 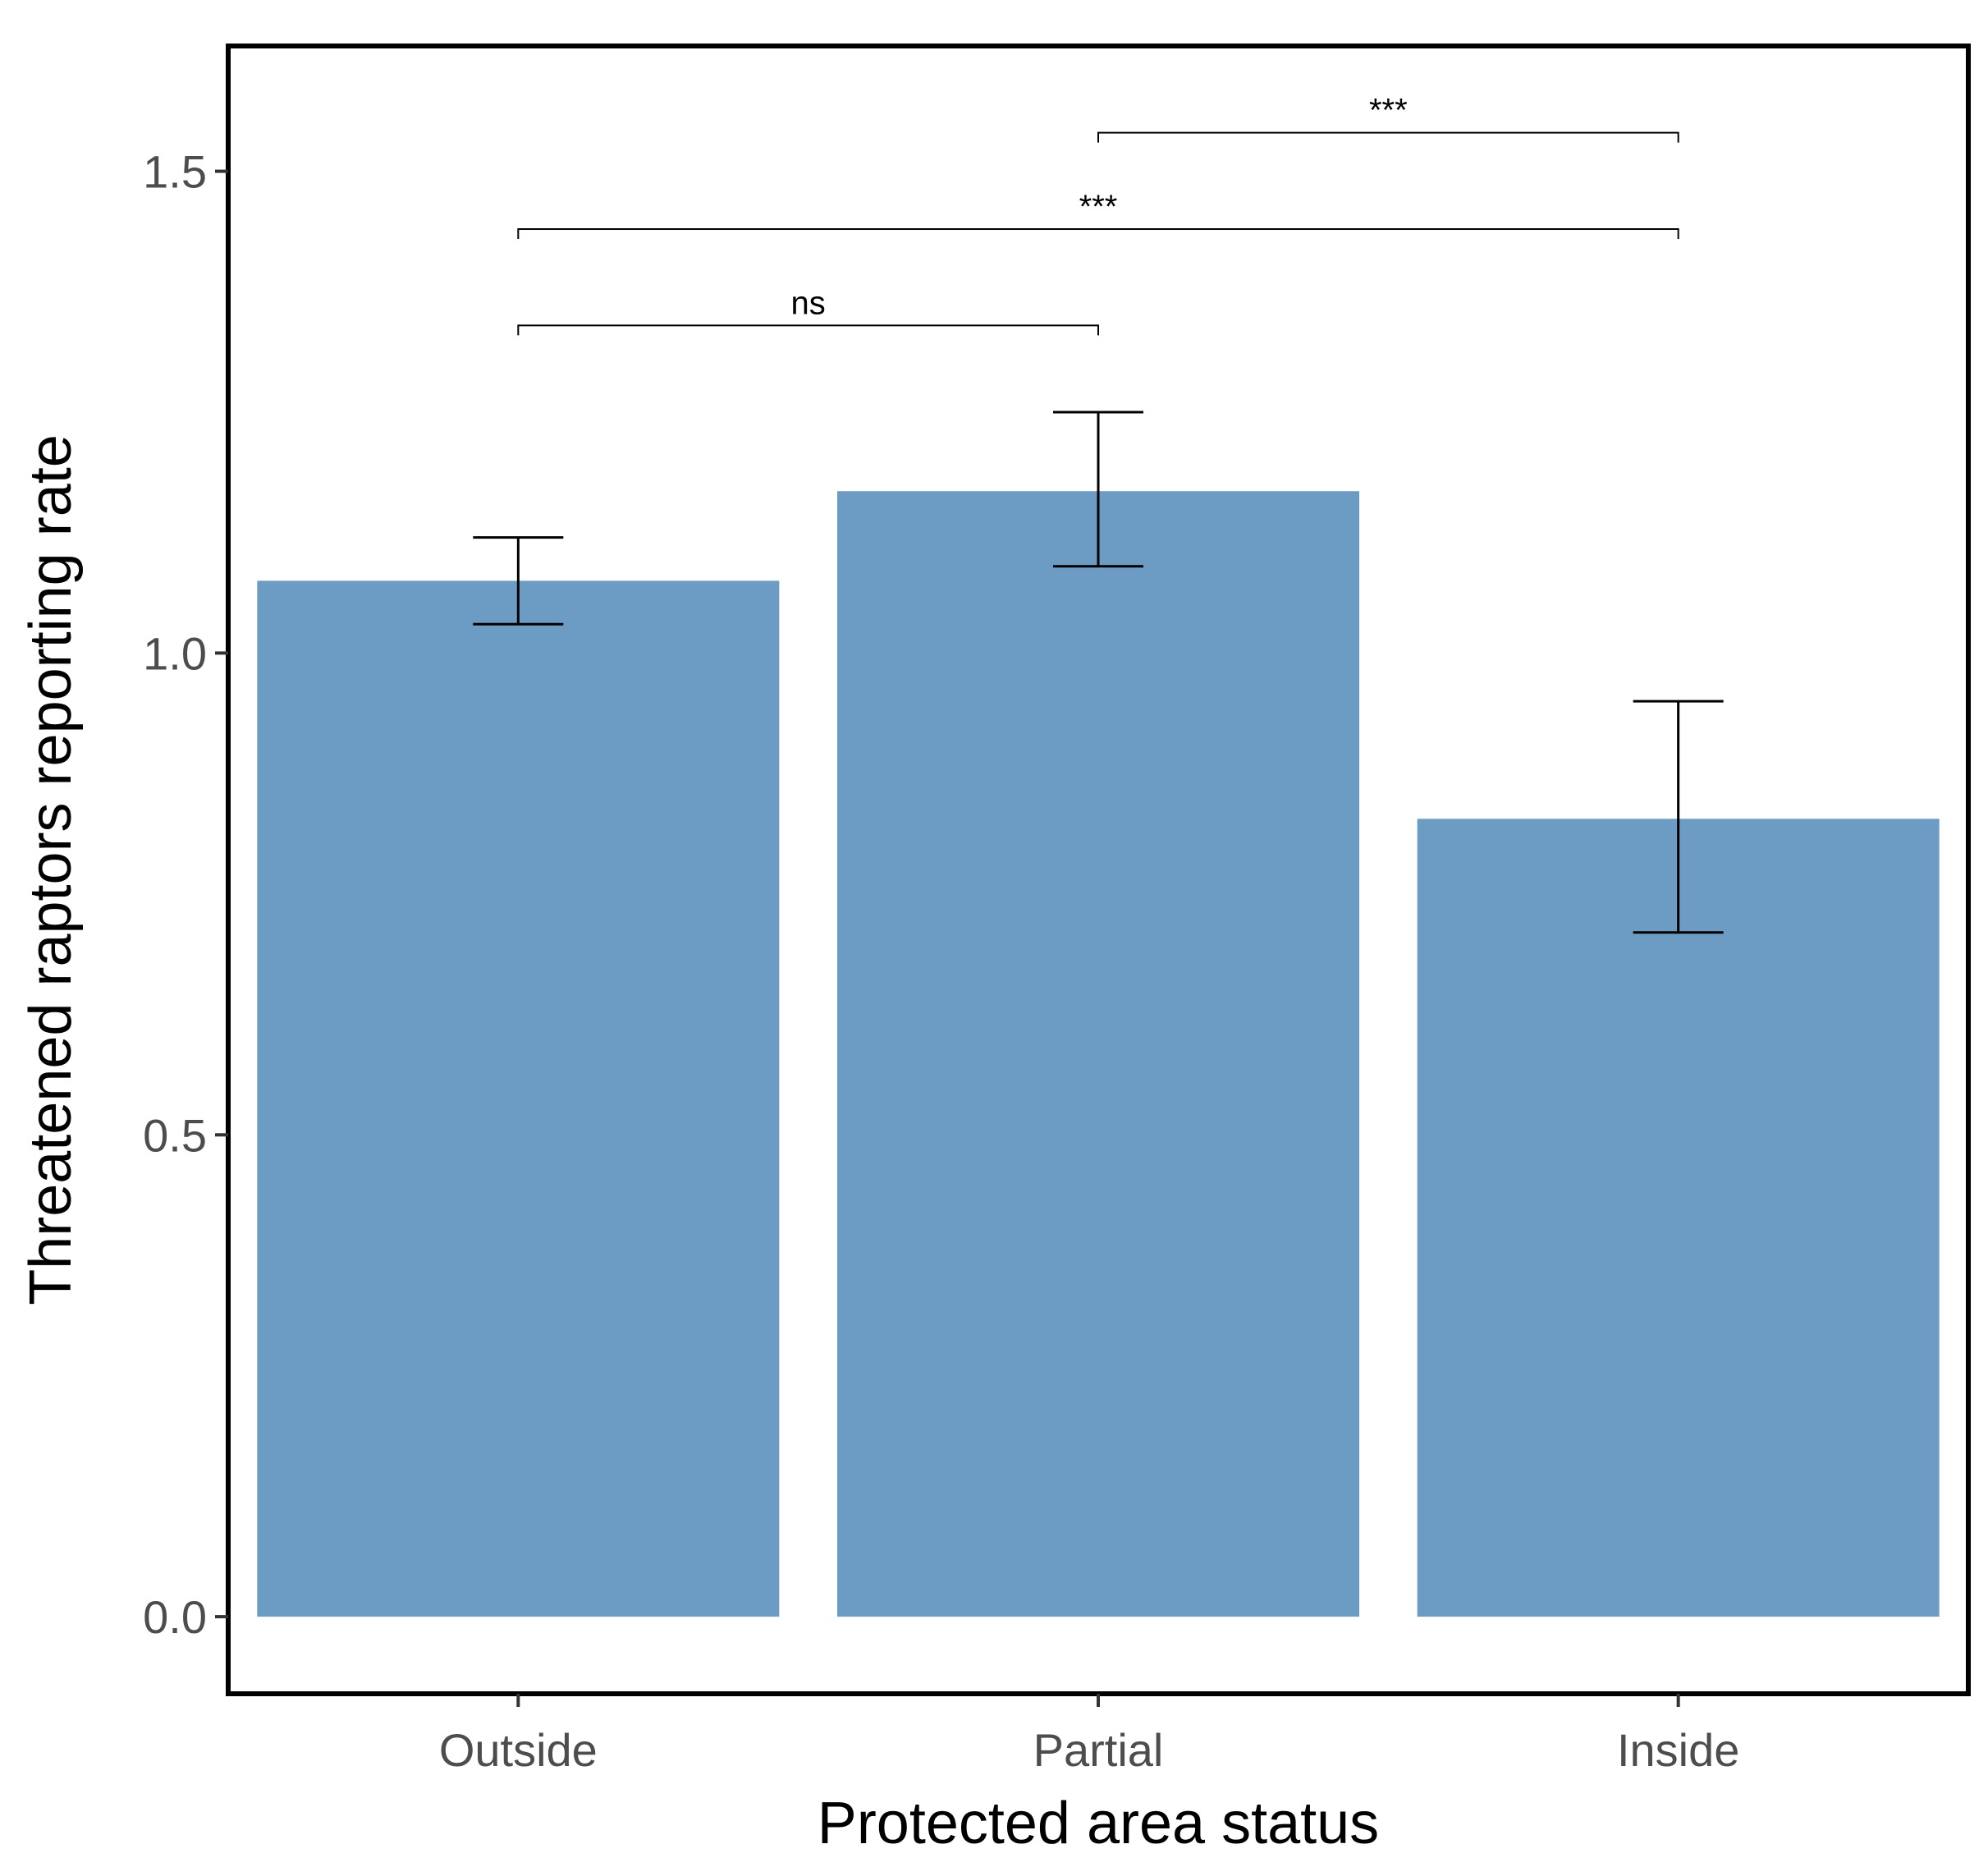 I want to click on y-tick-label: 0.0, so click(x=175, y=1617).